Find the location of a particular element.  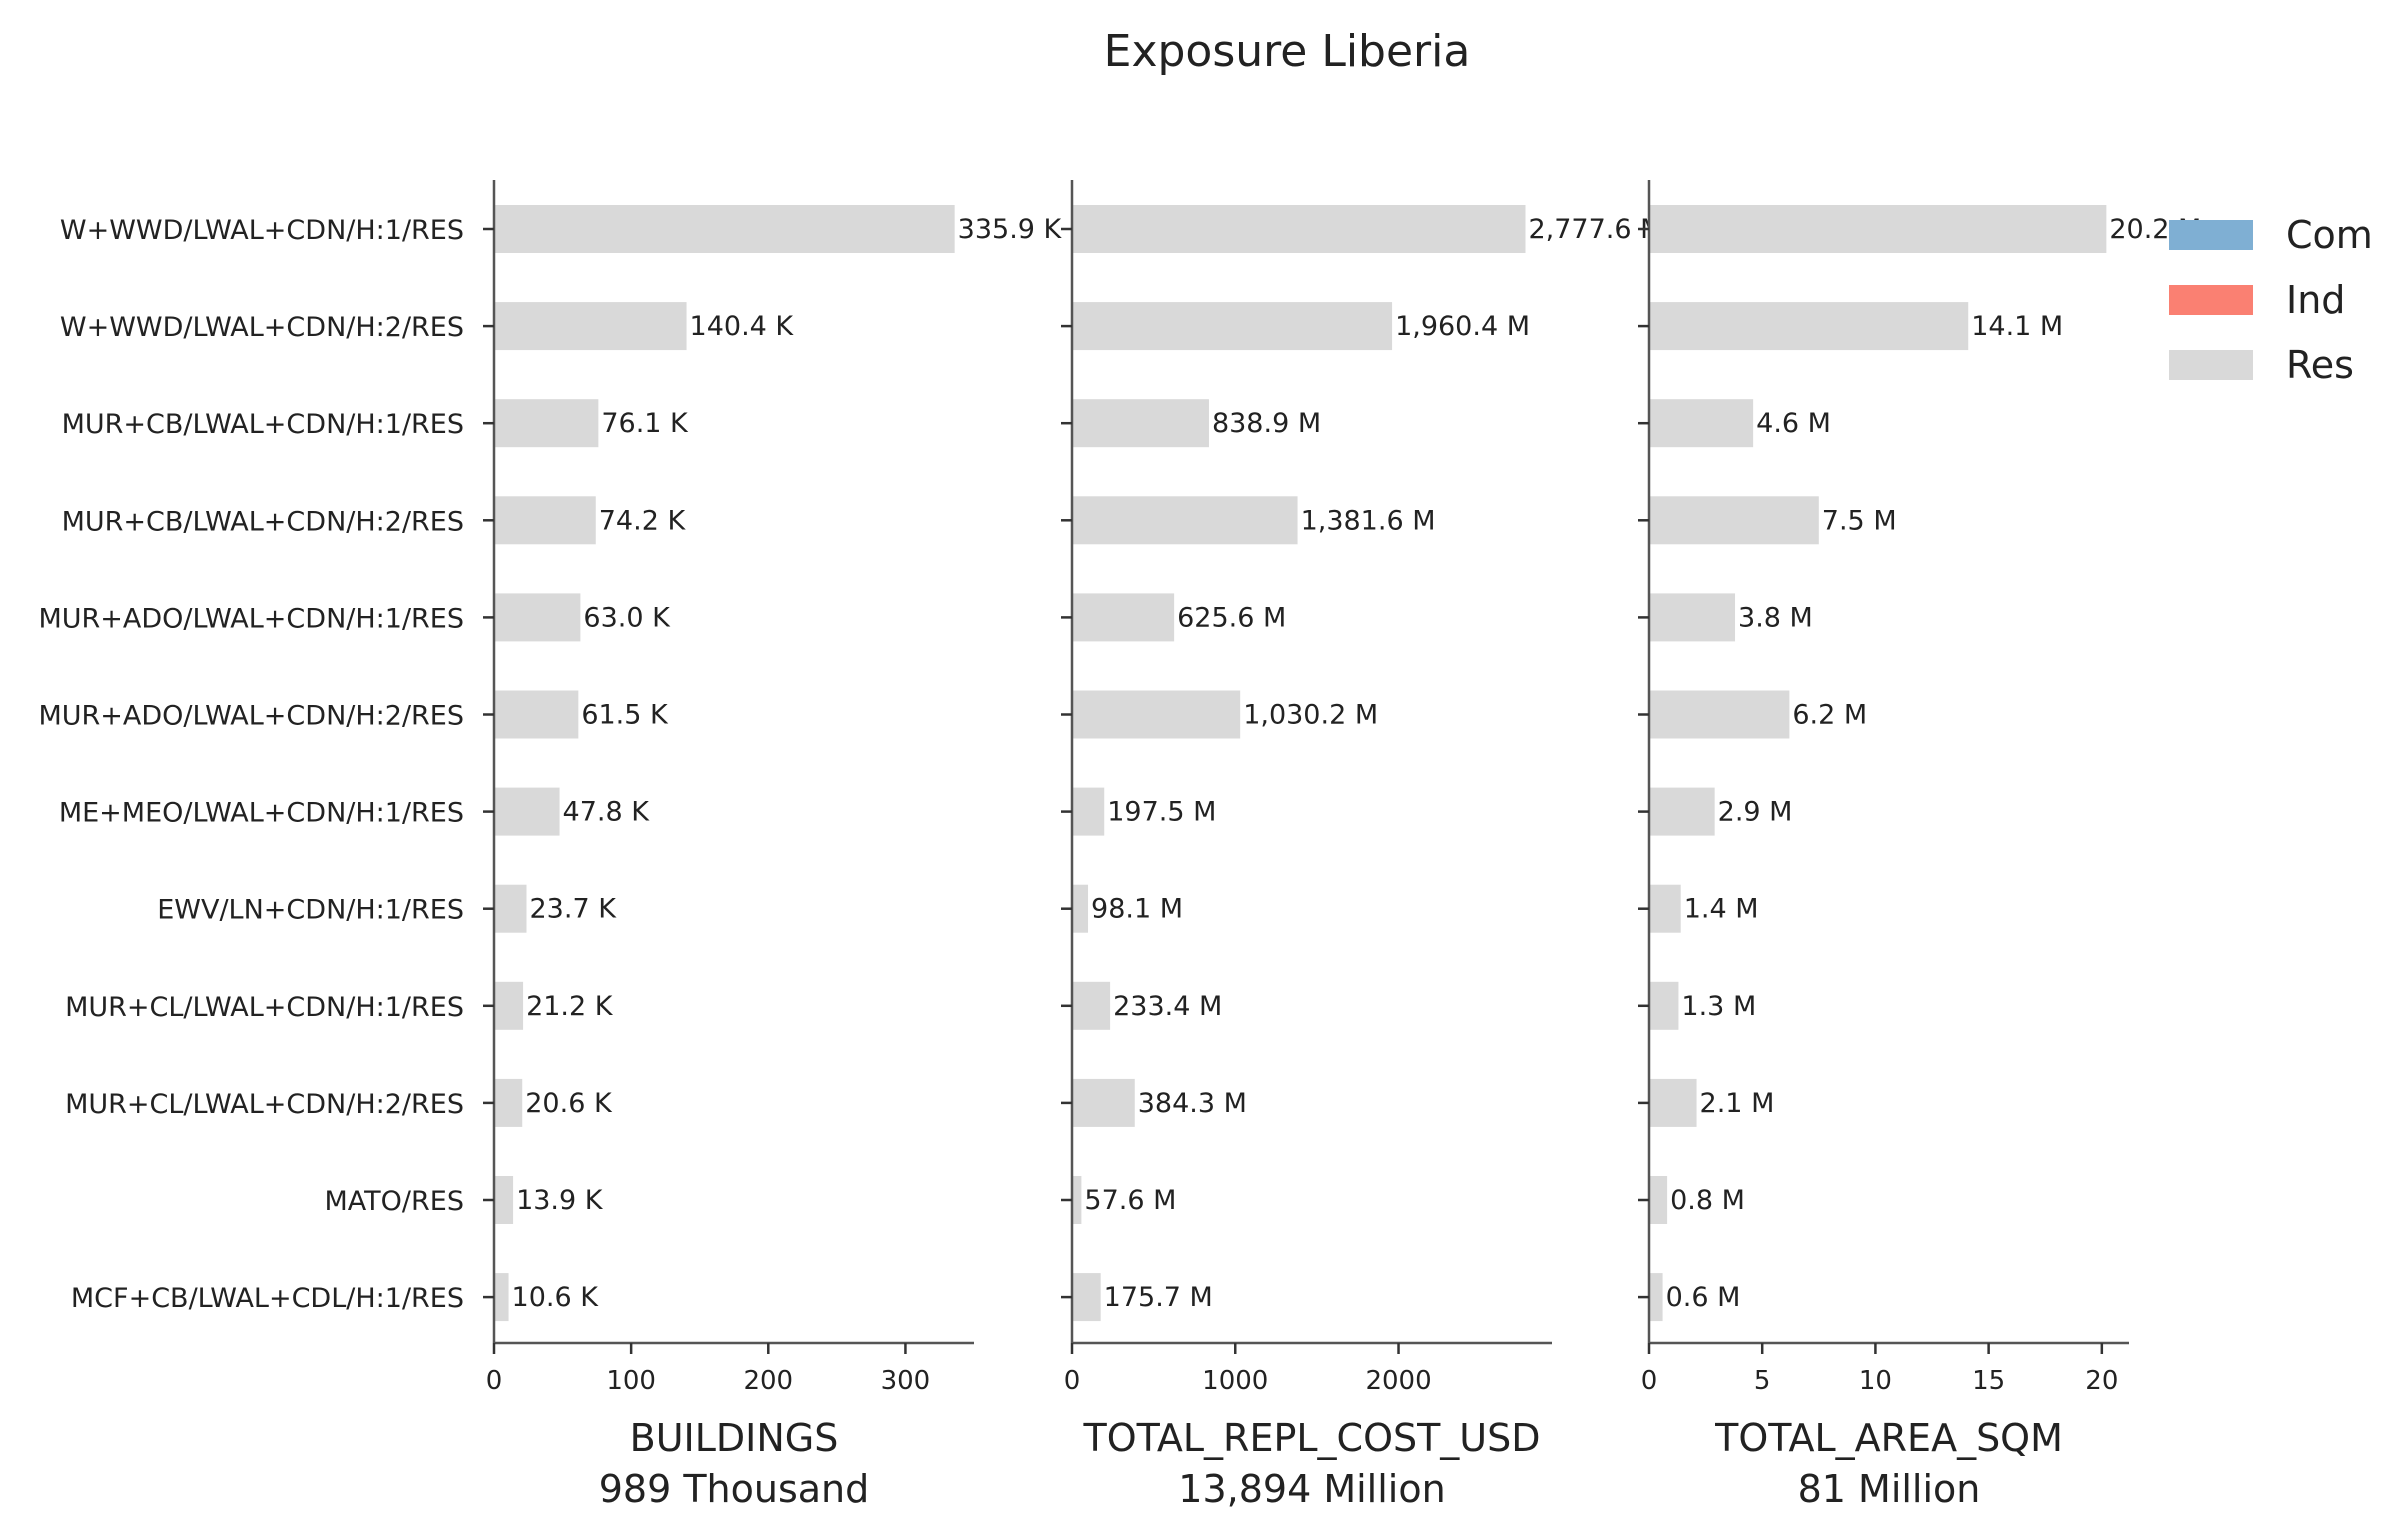

bar-value-label: 838.9 M is located at coordinates (1266, 423).